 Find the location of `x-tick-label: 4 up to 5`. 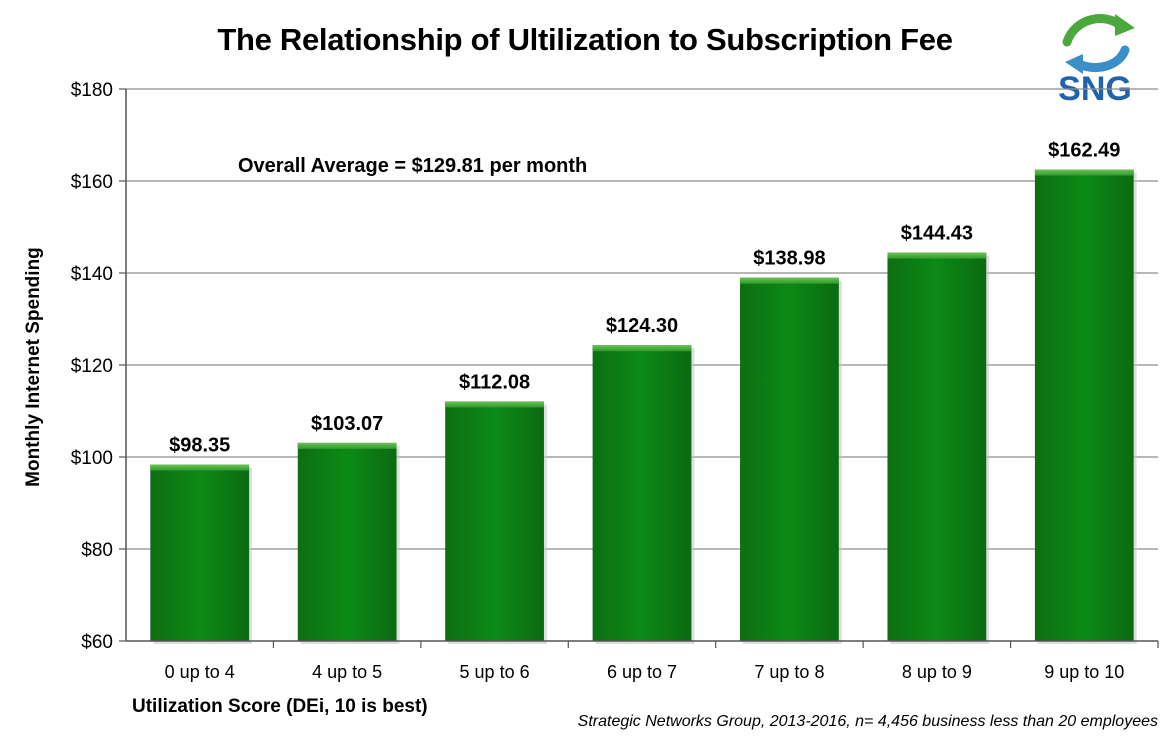

x-tick-label: 4 up to 5 is located at coordinates (347, 672).